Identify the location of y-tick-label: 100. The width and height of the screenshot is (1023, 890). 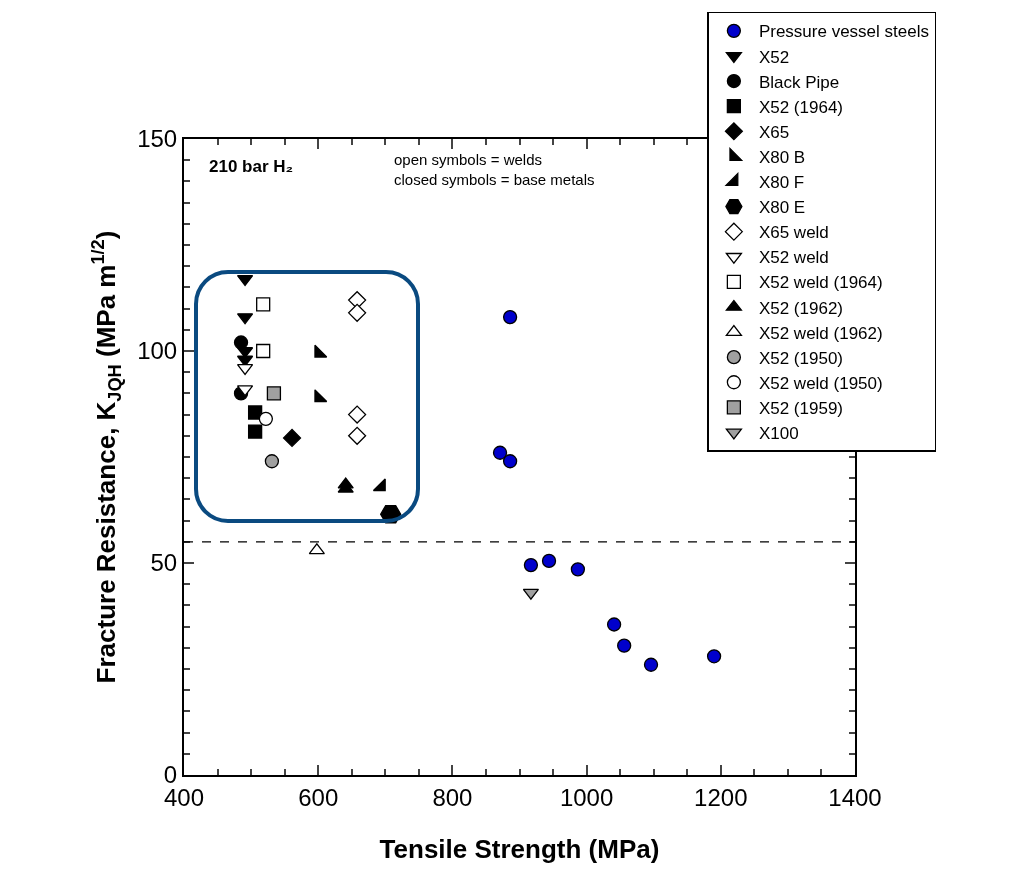
(157, 351).